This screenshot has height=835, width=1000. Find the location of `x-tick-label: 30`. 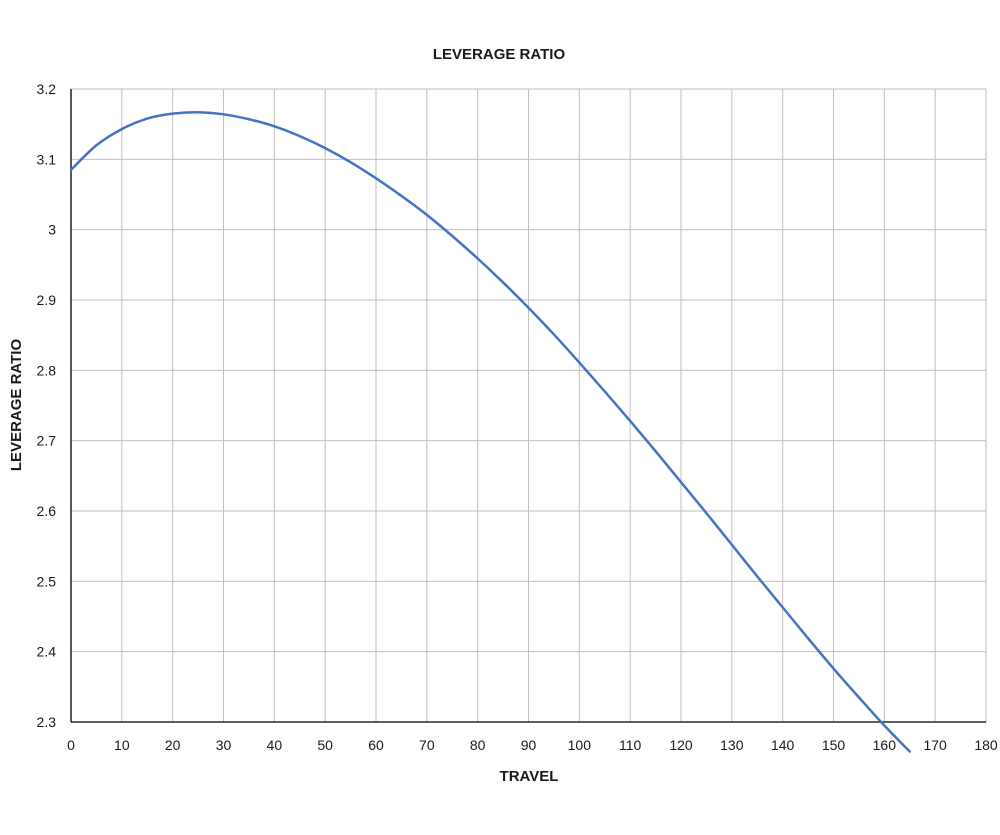

x-tick-label: 30 is located at coordinates (224, 745).